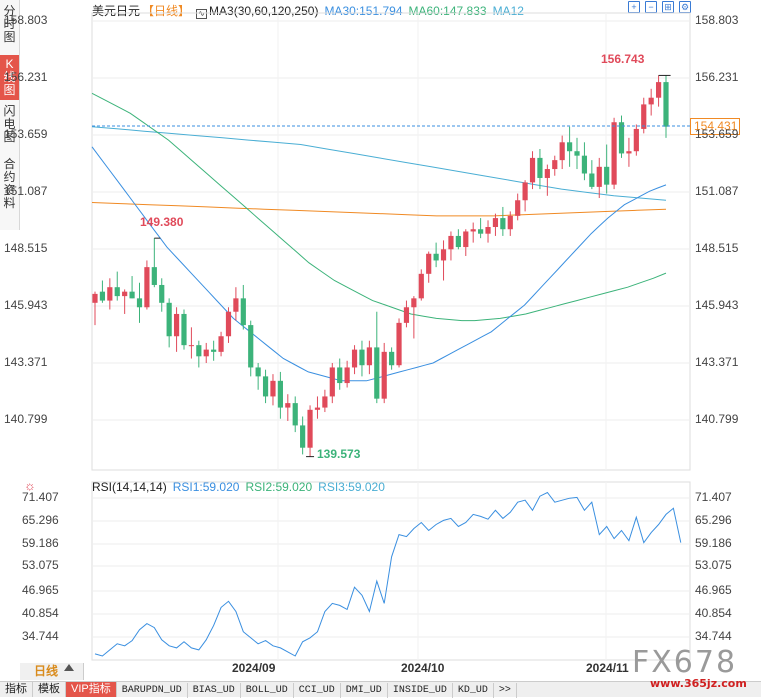  I want to click on indicator-tab: VIP指标, so click(91, 689).